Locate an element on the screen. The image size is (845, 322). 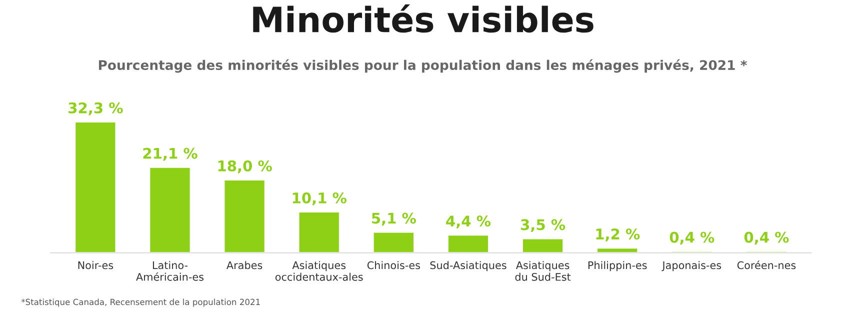
x-tick-label: Sud-Asiatiques is located at coordinates (468, 266).